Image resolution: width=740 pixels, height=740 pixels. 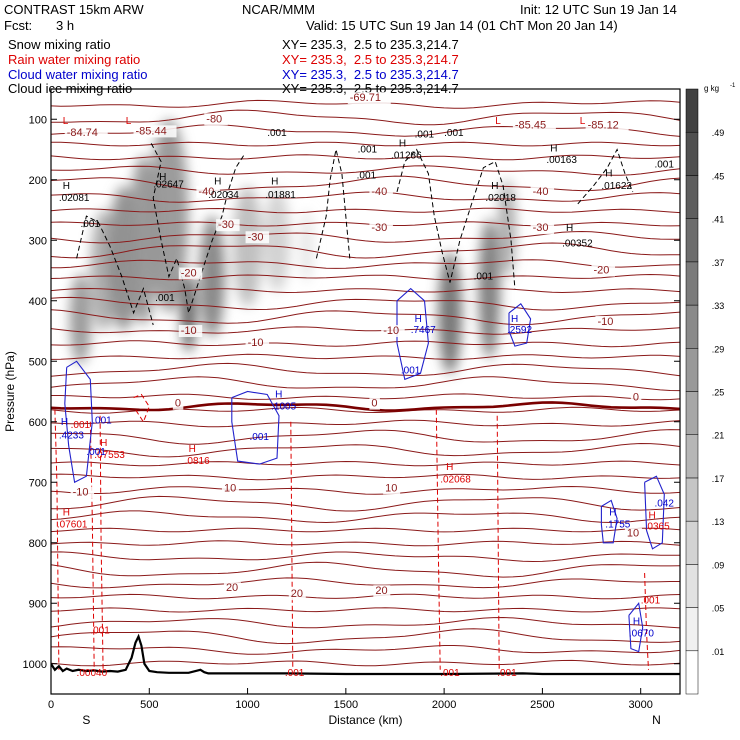 What do you see at coordinates (38, 604) in the screenshot?
I see `y-tick-label-8: 900` at bounding box center [38, 604].